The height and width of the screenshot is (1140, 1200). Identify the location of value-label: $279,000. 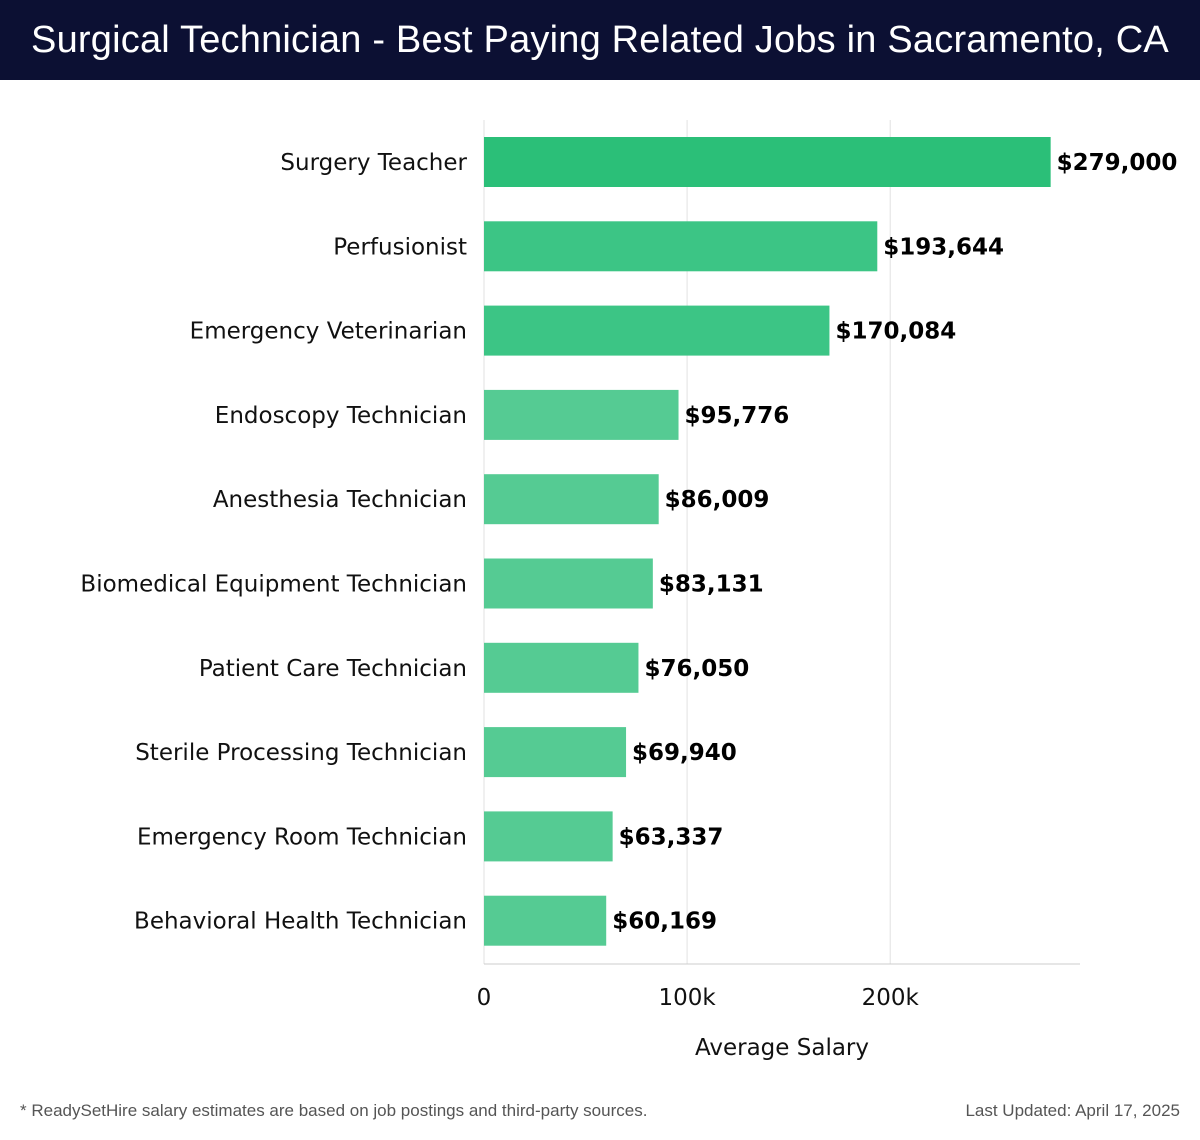
(1117, 163).